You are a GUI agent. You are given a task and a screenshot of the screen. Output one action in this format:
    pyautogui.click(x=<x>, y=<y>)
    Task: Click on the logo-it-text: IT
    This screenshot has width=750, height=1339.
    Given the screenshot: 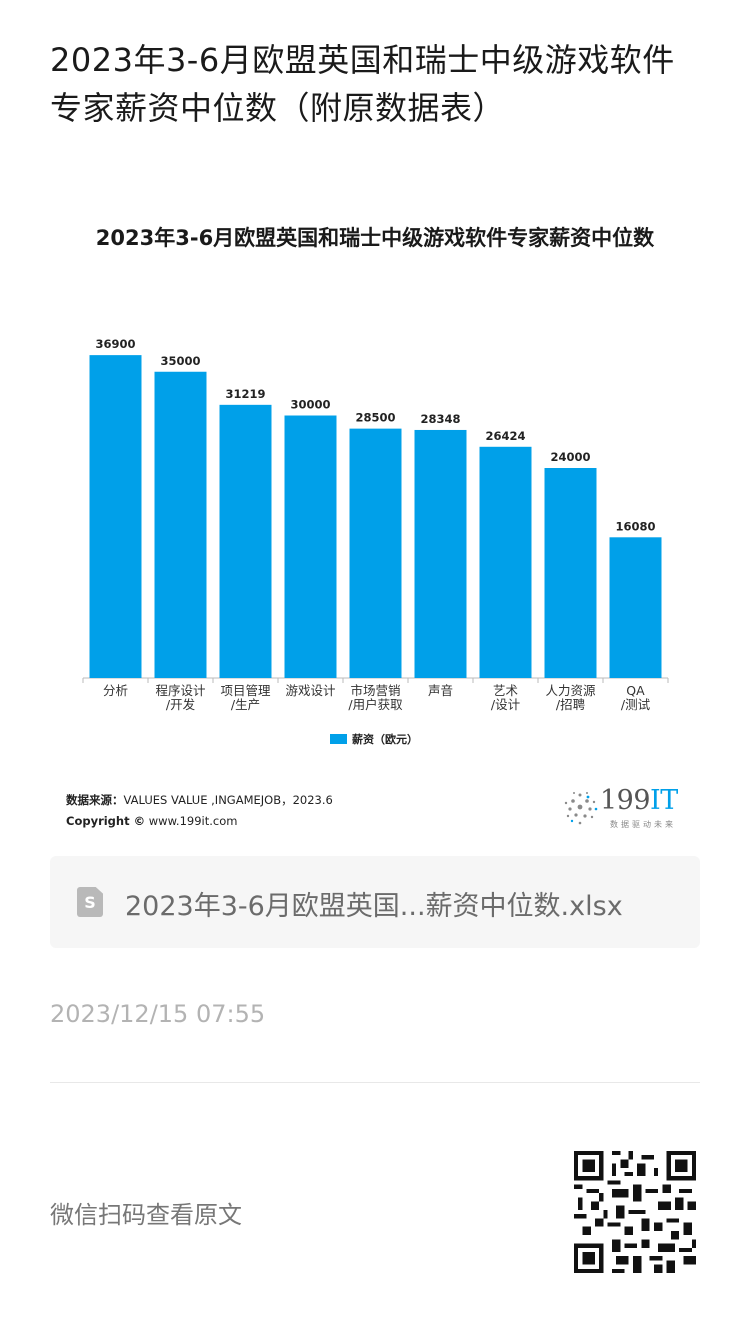 What is the action you would take?
    pyautogui.click(x=664, y=800)
    